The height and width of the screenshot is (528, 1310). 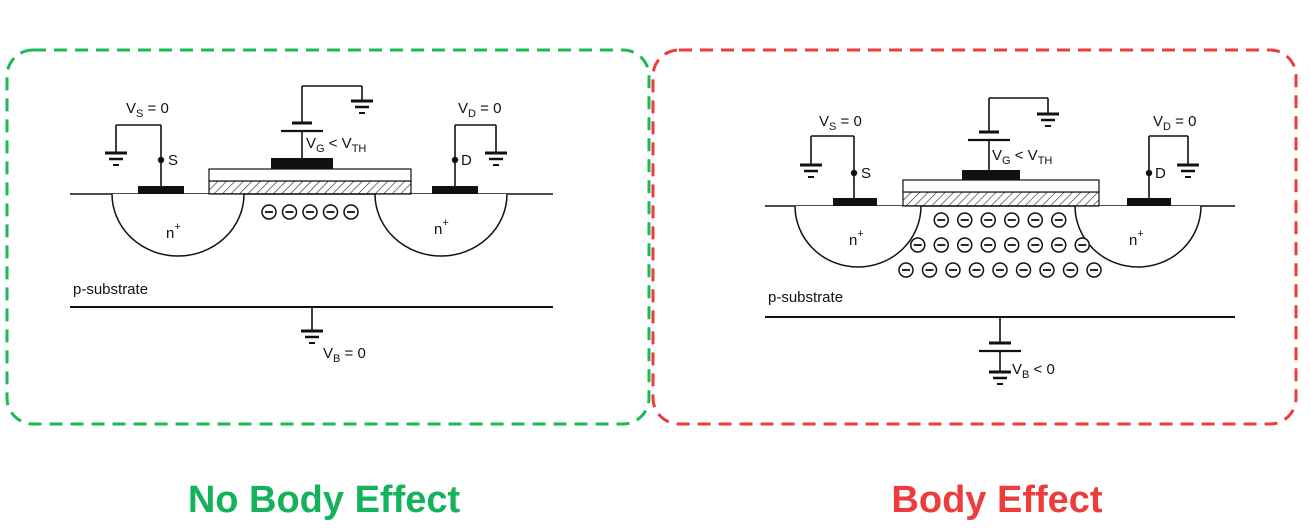 I want to click on panel-title: No Body Effect, so click(x=324, y=500).